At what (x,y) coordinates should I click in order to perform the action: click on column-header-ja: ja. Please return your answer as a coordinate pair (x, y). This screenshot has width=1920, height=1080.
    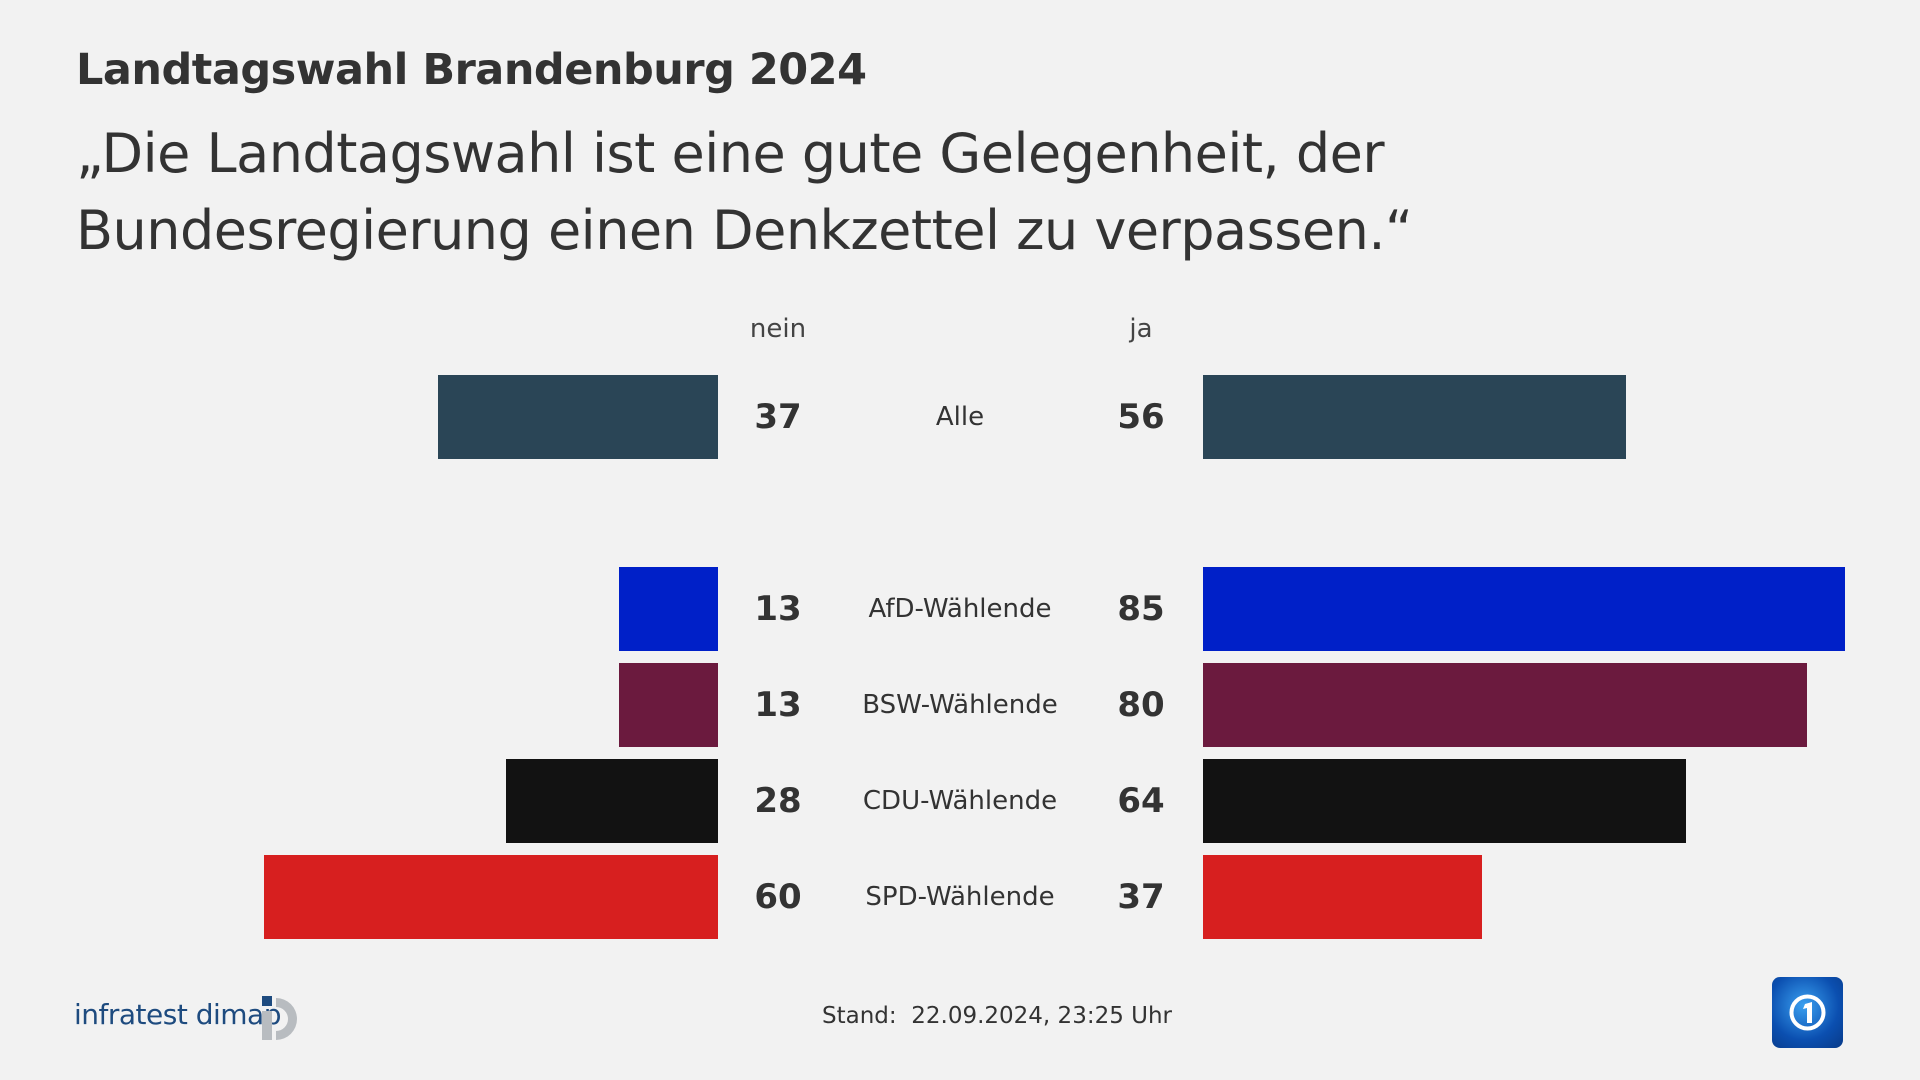
    Looking at the image, I should click on (1141, 329).